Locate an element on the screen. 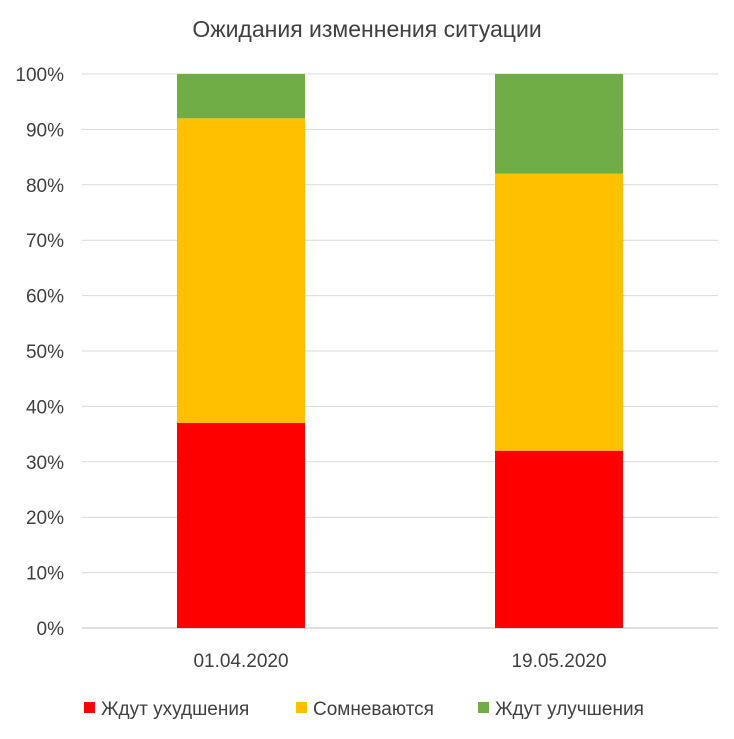  legend: Ждут ухудшения Сомневаются Ждут улучшения is located at coordinates (364, 709).